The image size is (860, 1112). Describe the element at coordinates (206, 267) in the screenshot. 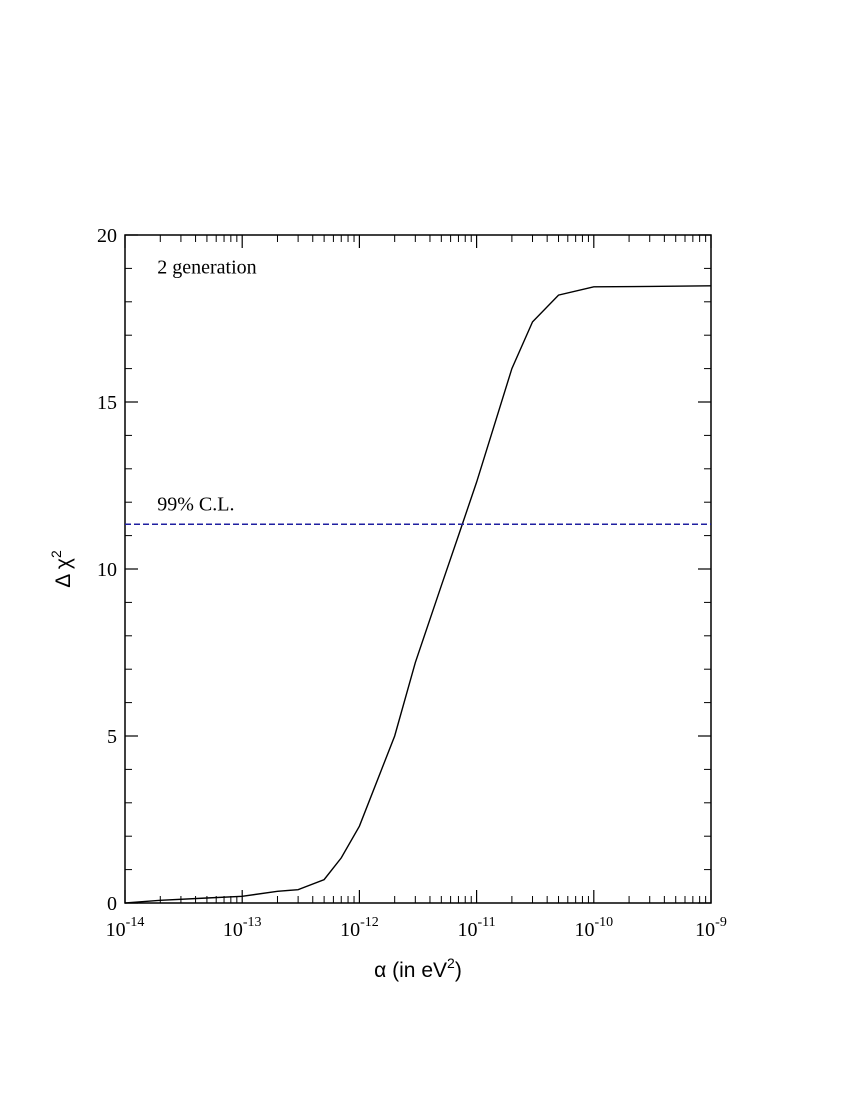

I see `annotation-generation: 2 generation` at that location.